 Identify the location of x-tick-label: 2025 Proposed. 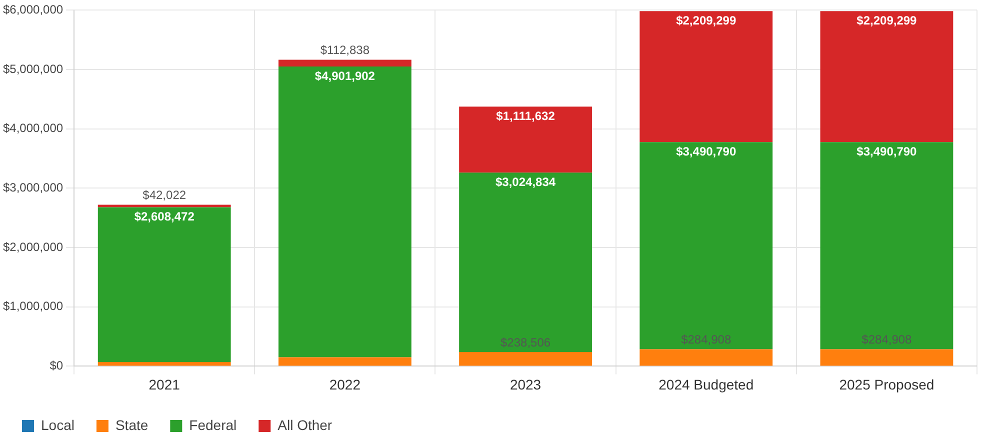
(886, 384).